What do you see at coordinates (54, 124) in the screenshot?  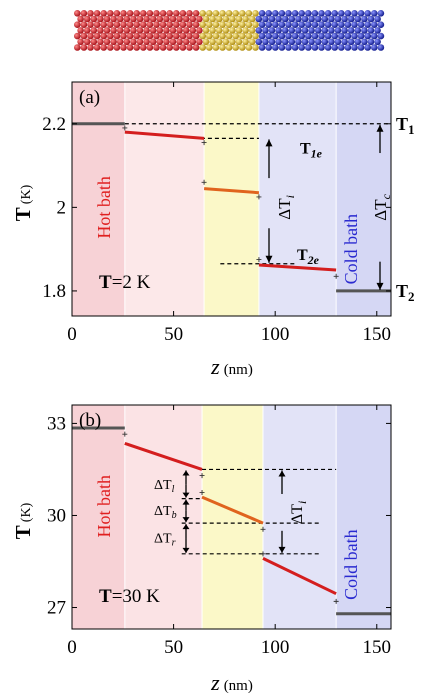 I see `y-tick-label: 2.2` at bounding box center [54, 124].